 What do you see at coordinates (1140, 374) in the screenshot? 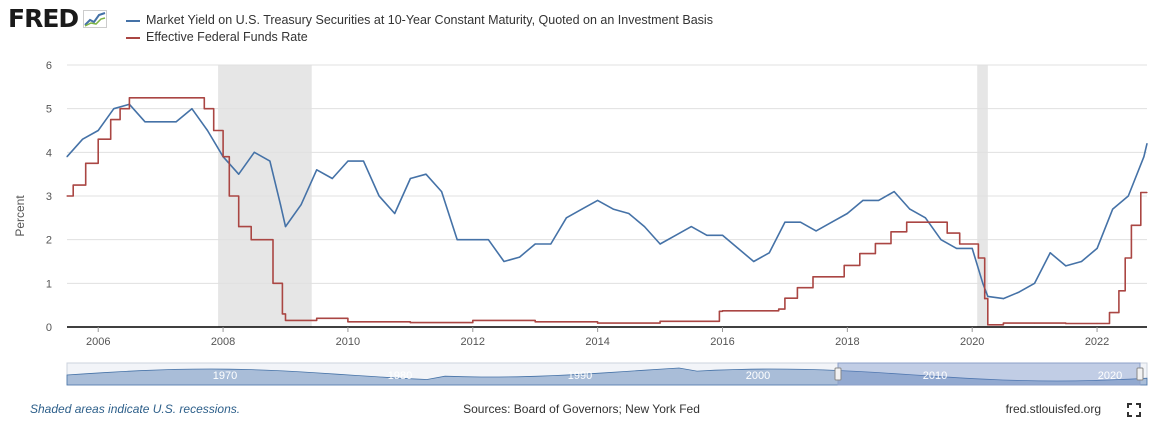
I see `navigator-handle-right` at bounding box center [1140, 374].